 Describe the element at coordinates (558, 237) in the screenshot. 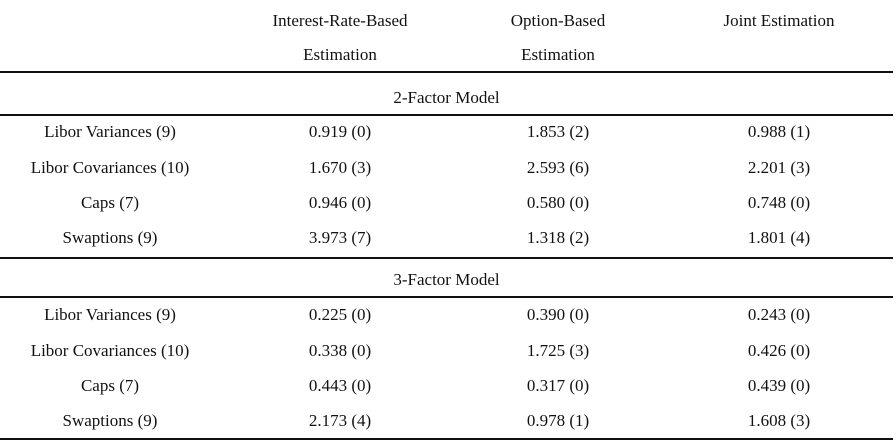

I see `cell-option-based: 1.318 (2)` at that location.